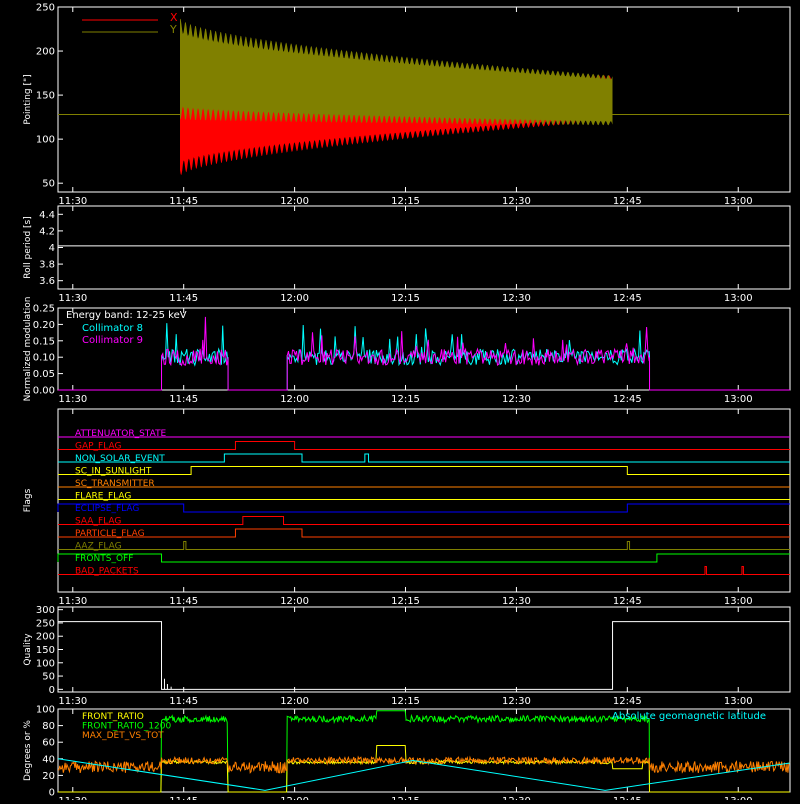  Describe the element at coordinates (689, 716) in the screenshot. I see `legend-label-latitude: Absolute geomagnetic latitude` at that location.